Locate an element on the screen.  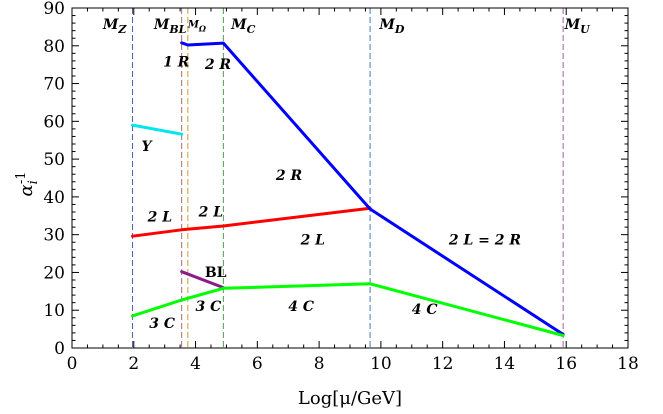
annotation-momega: MΩ is located at coordinates (197, 27).